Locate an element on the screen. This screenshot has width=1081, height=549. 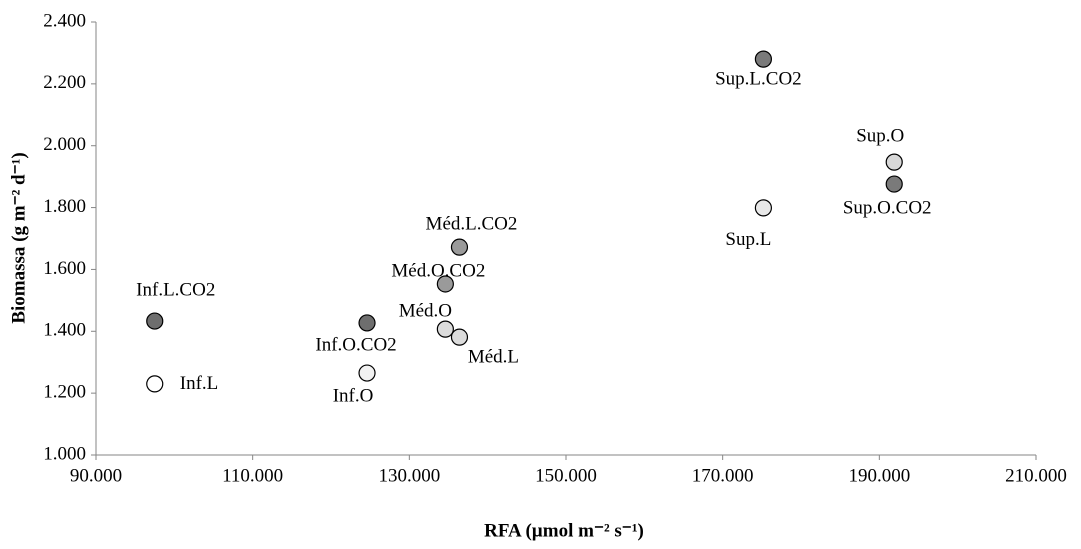
point-label: Inf.O.CO2 is located at coordinates (355, 344).